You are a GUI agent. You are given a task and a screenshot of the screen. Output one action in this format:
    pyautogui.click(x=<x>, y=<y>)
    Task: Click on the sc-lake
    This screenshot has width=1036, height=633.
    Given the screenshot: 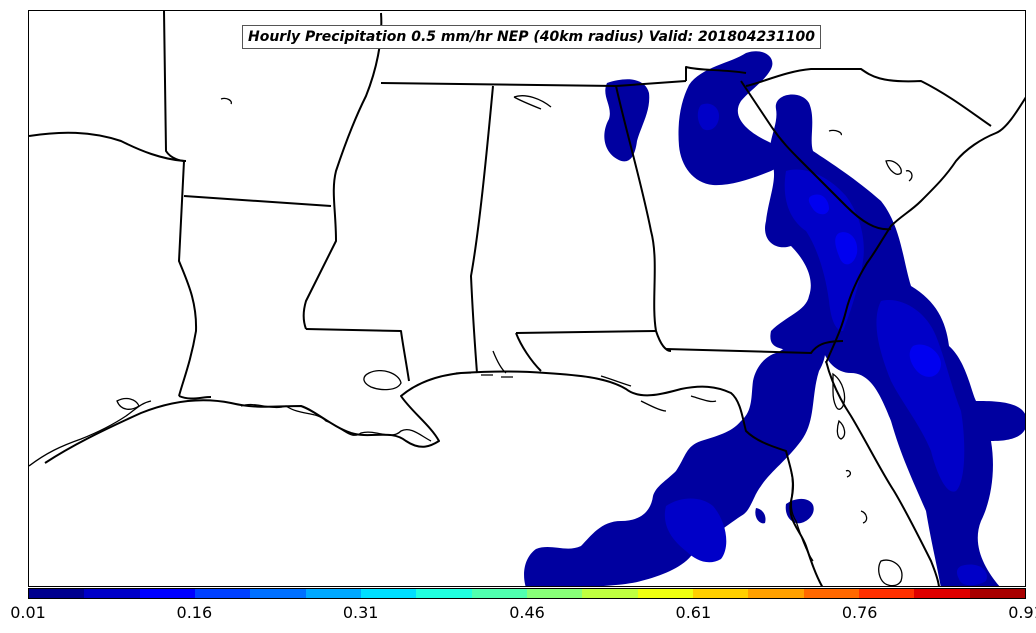 What is the action you would take?
    pyautogui.click(x=893, y=167)
    